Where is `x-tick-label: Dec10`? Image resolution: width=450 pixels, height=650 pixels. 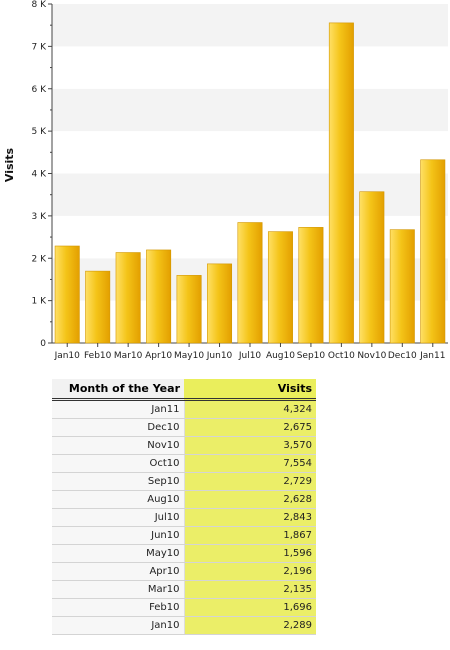 x-tick-label: Dec10 is located at coordinates (402, 356).